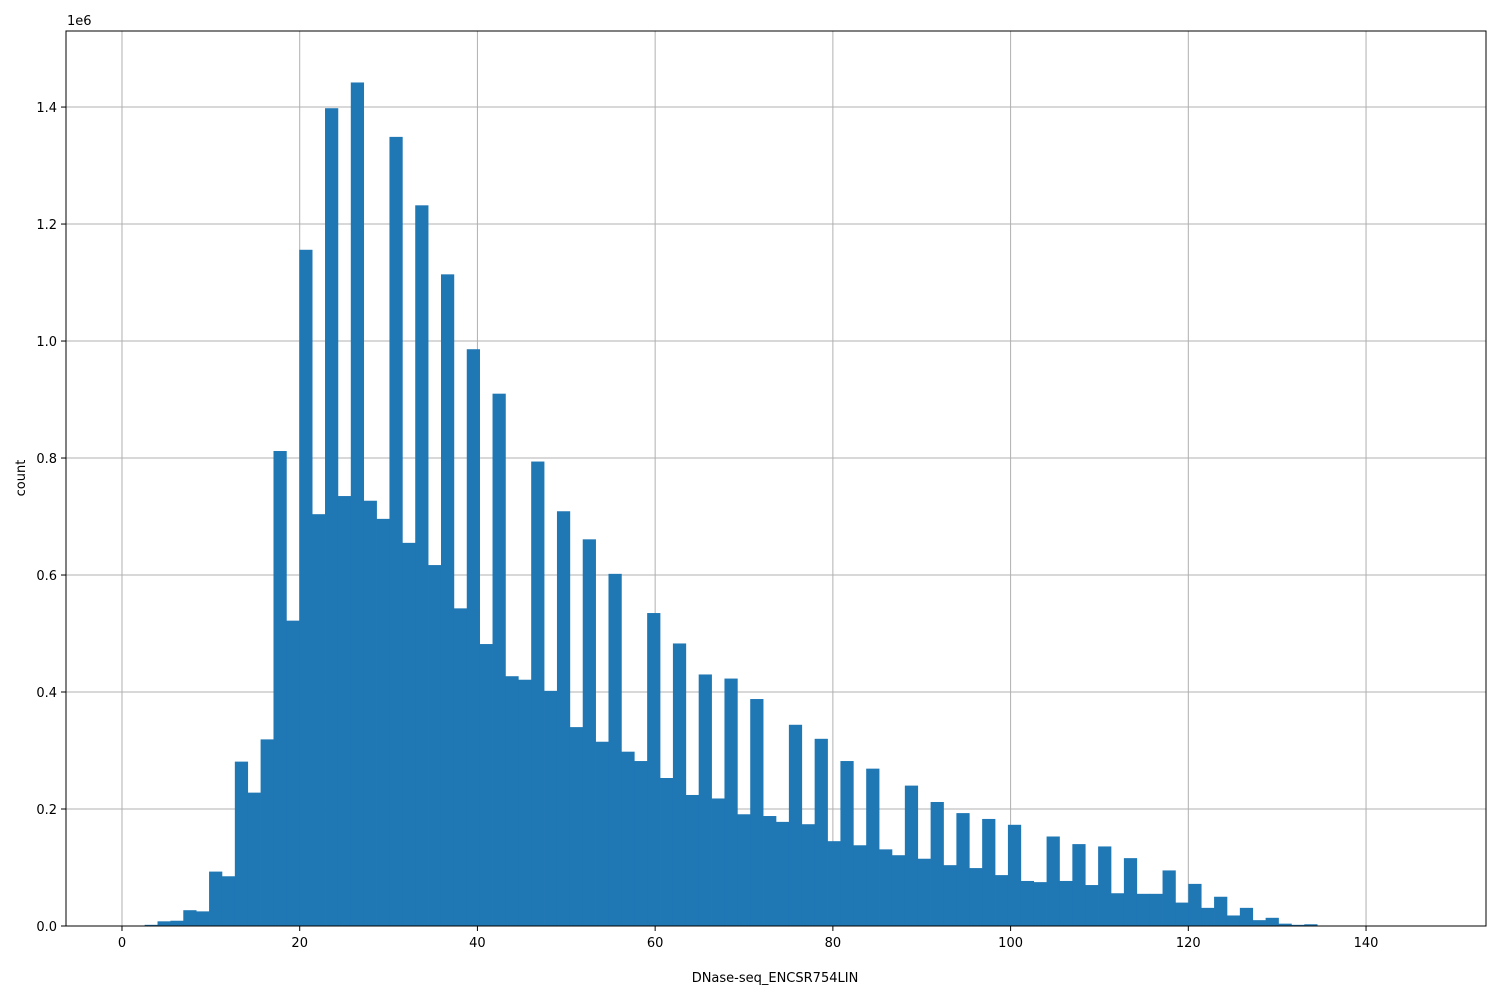  What do you see at coordinates (21, 478) in the screenshot?
I see `y-axis-label: count` at bounding box center [21, 478].